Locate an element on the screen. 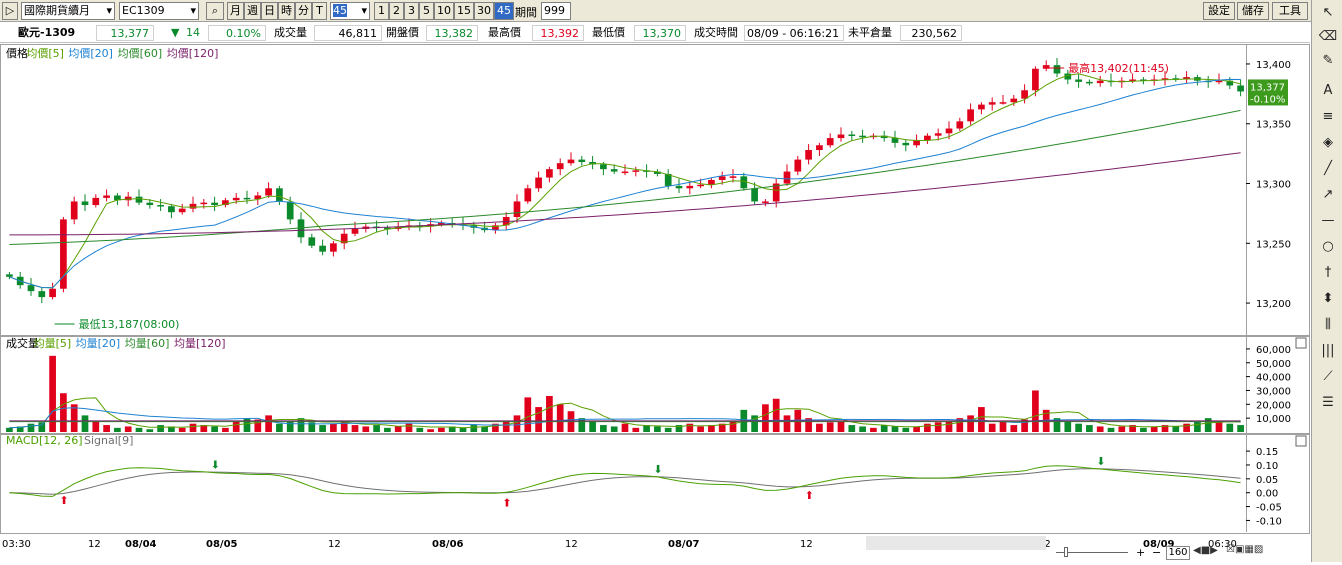 The image size is (1342, 565). interval-2-button: 2 is located at coordinates (396, 11).